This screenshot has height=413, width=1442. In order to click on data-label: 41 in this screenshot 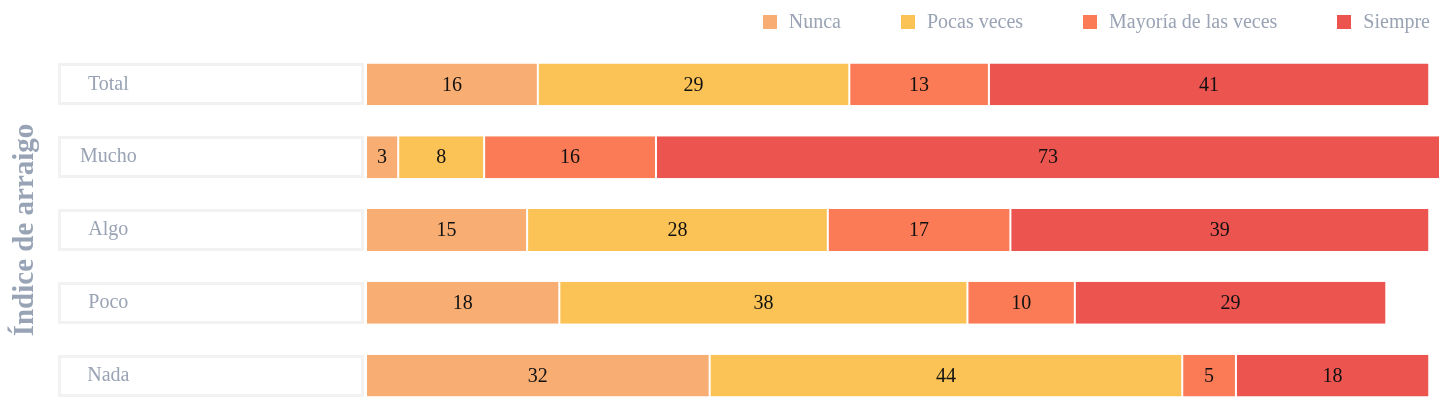, I will do `click(1209, 83)`.